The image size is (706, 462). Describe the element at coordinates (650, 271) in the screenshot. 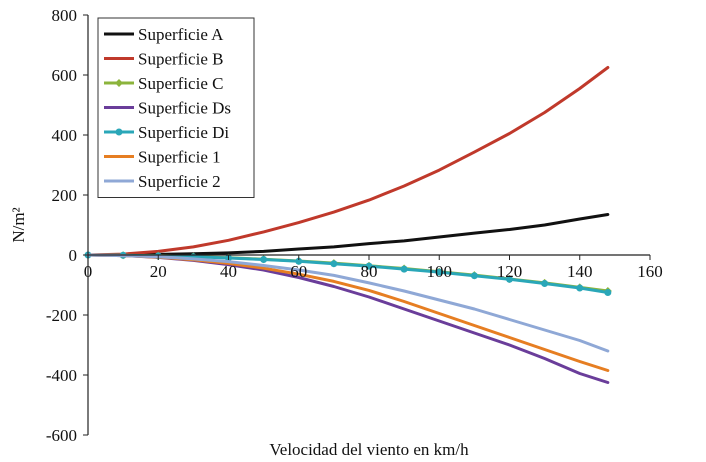

I see `x-tick-label: 160` at that location.